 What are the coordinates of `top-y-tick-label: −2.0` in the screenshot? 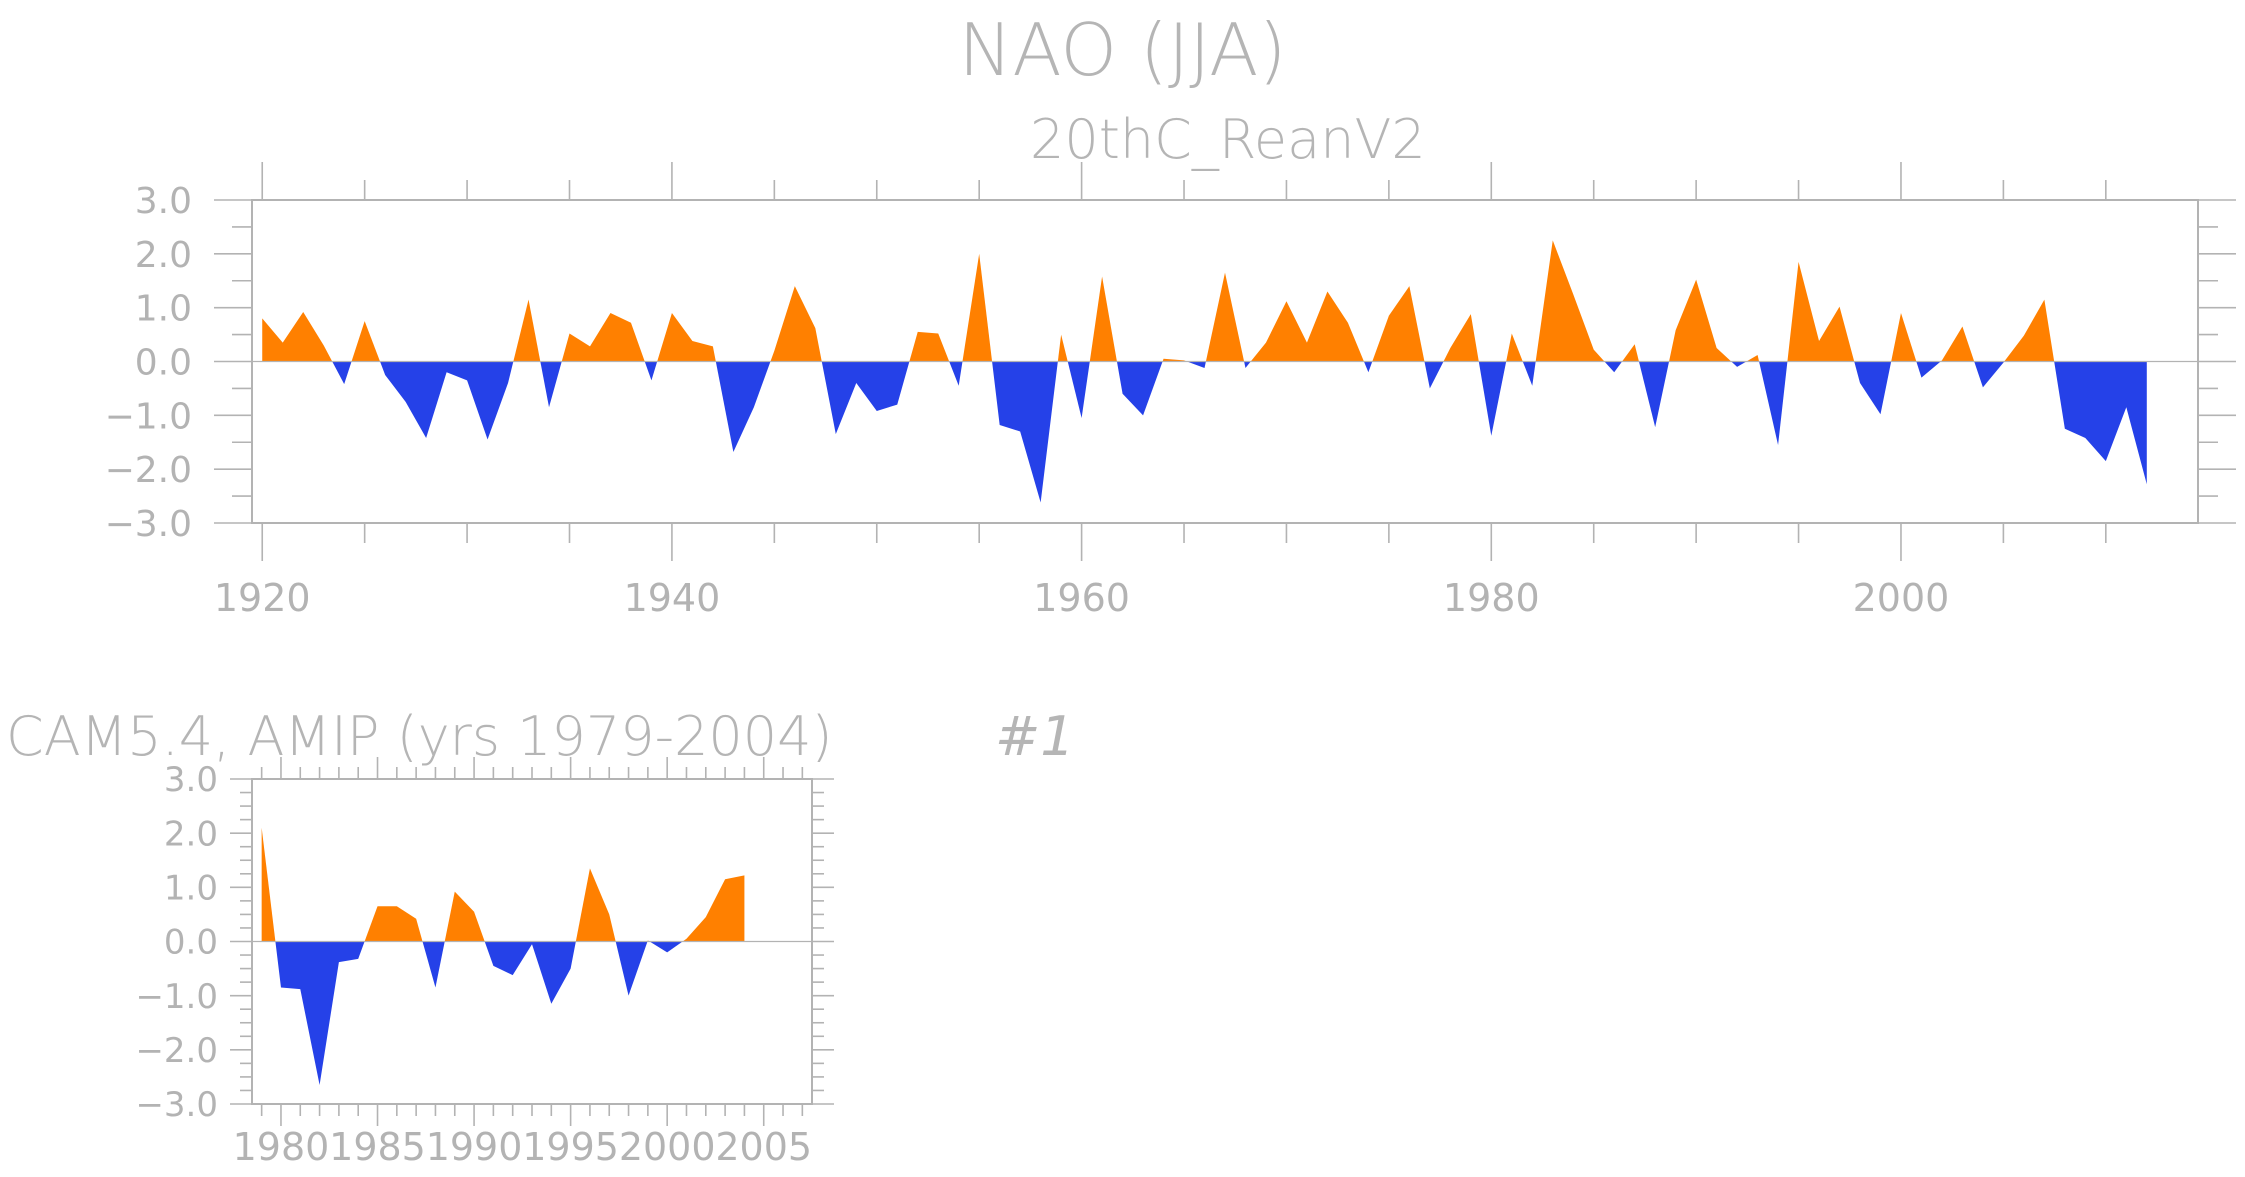 It's located at (148, 470).